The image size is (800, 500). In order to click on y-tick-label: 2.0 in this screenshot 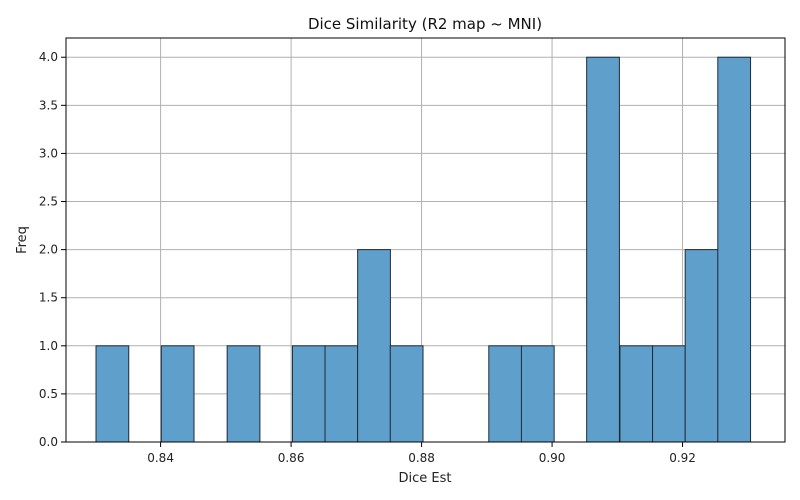, I will do `click(48, 250)`.